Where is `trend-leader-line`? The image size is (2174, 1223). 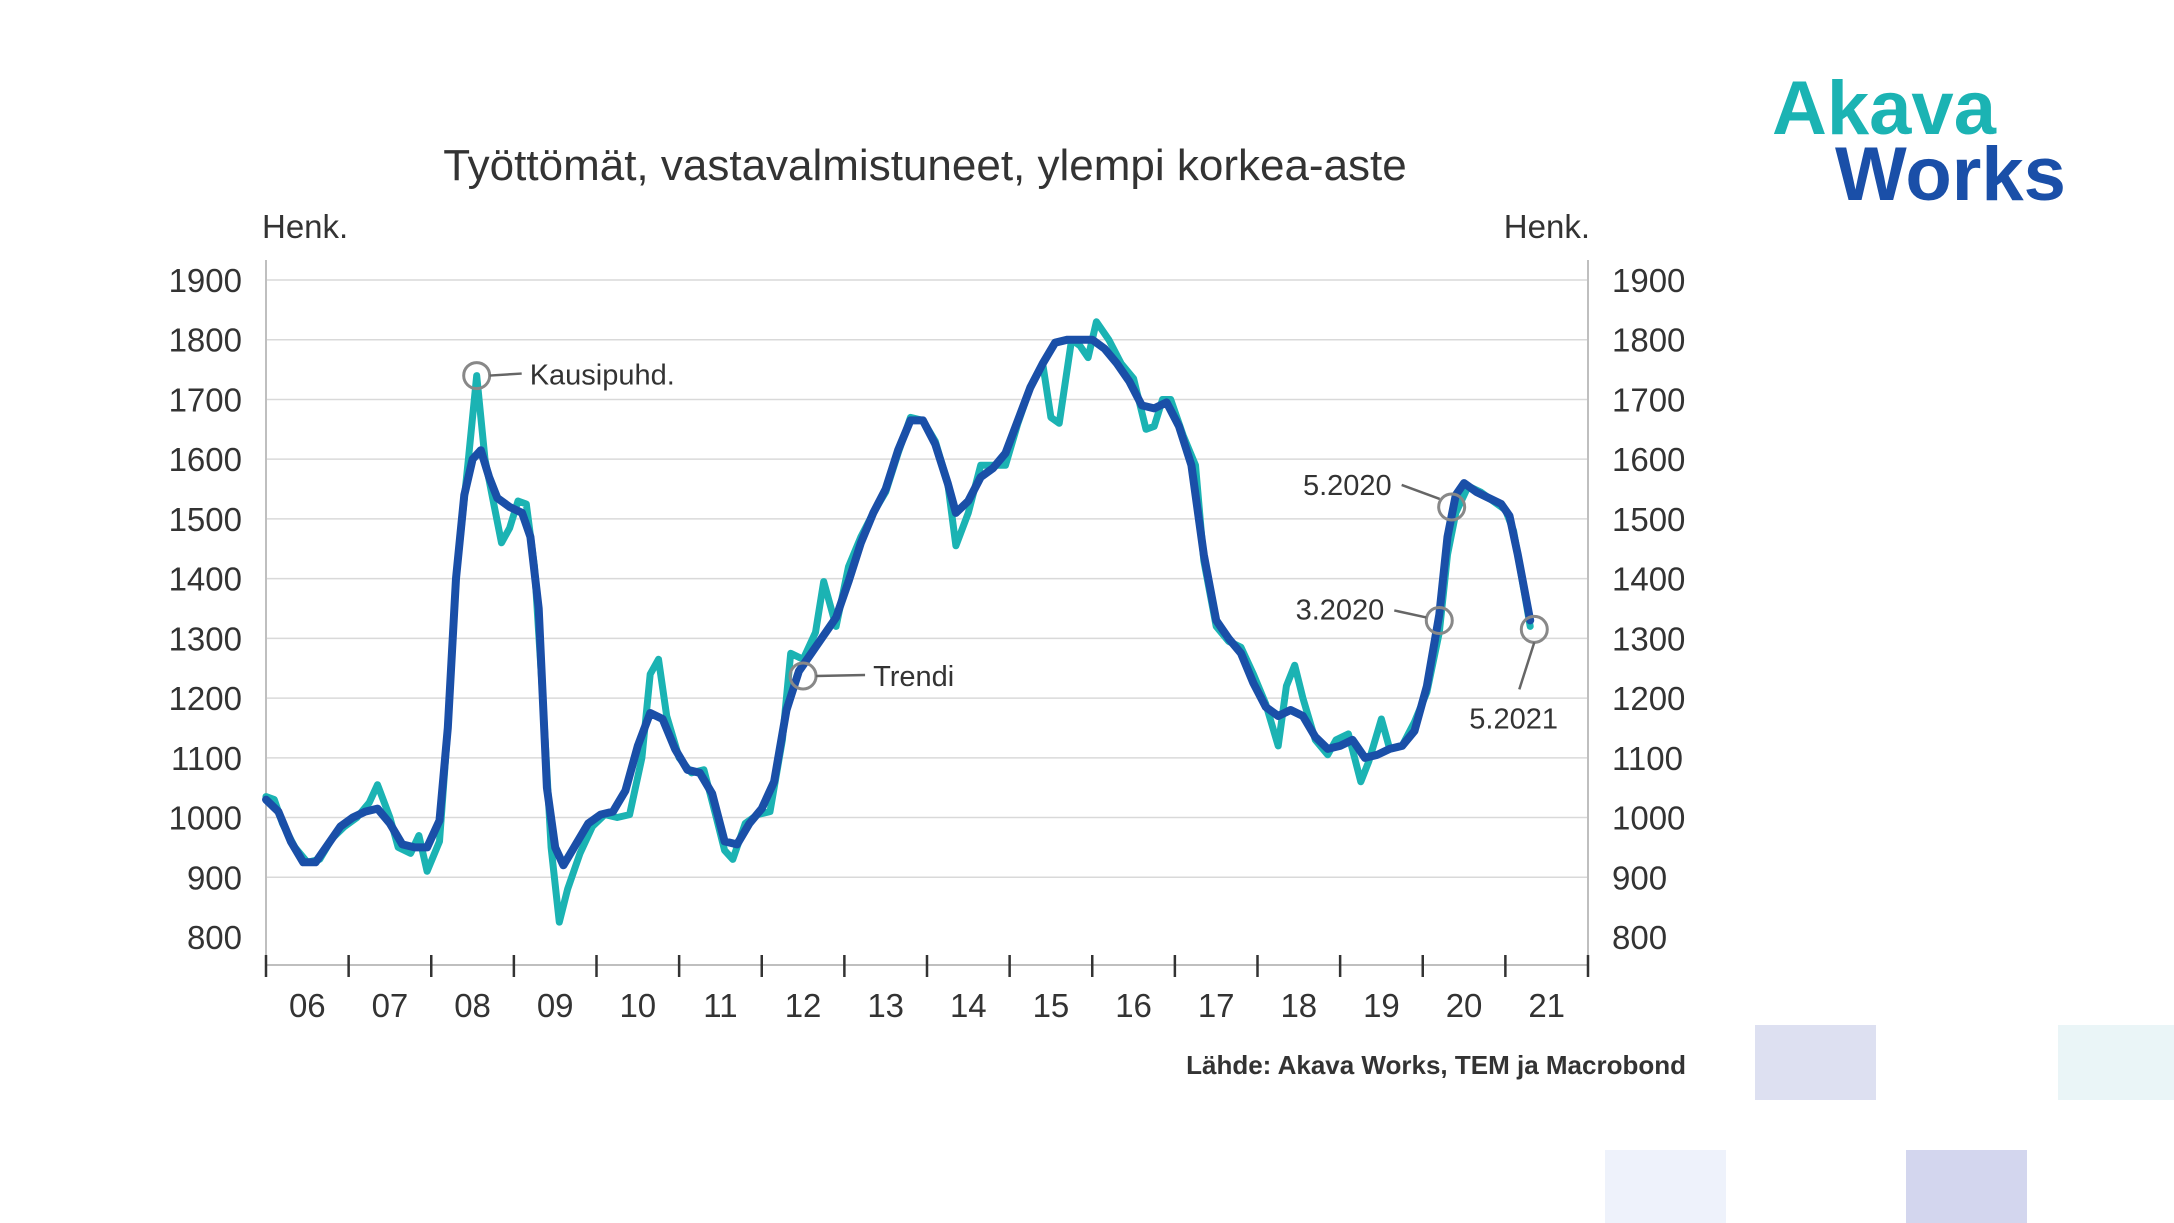
trend-leader-line is located at coordinates (841, 675).